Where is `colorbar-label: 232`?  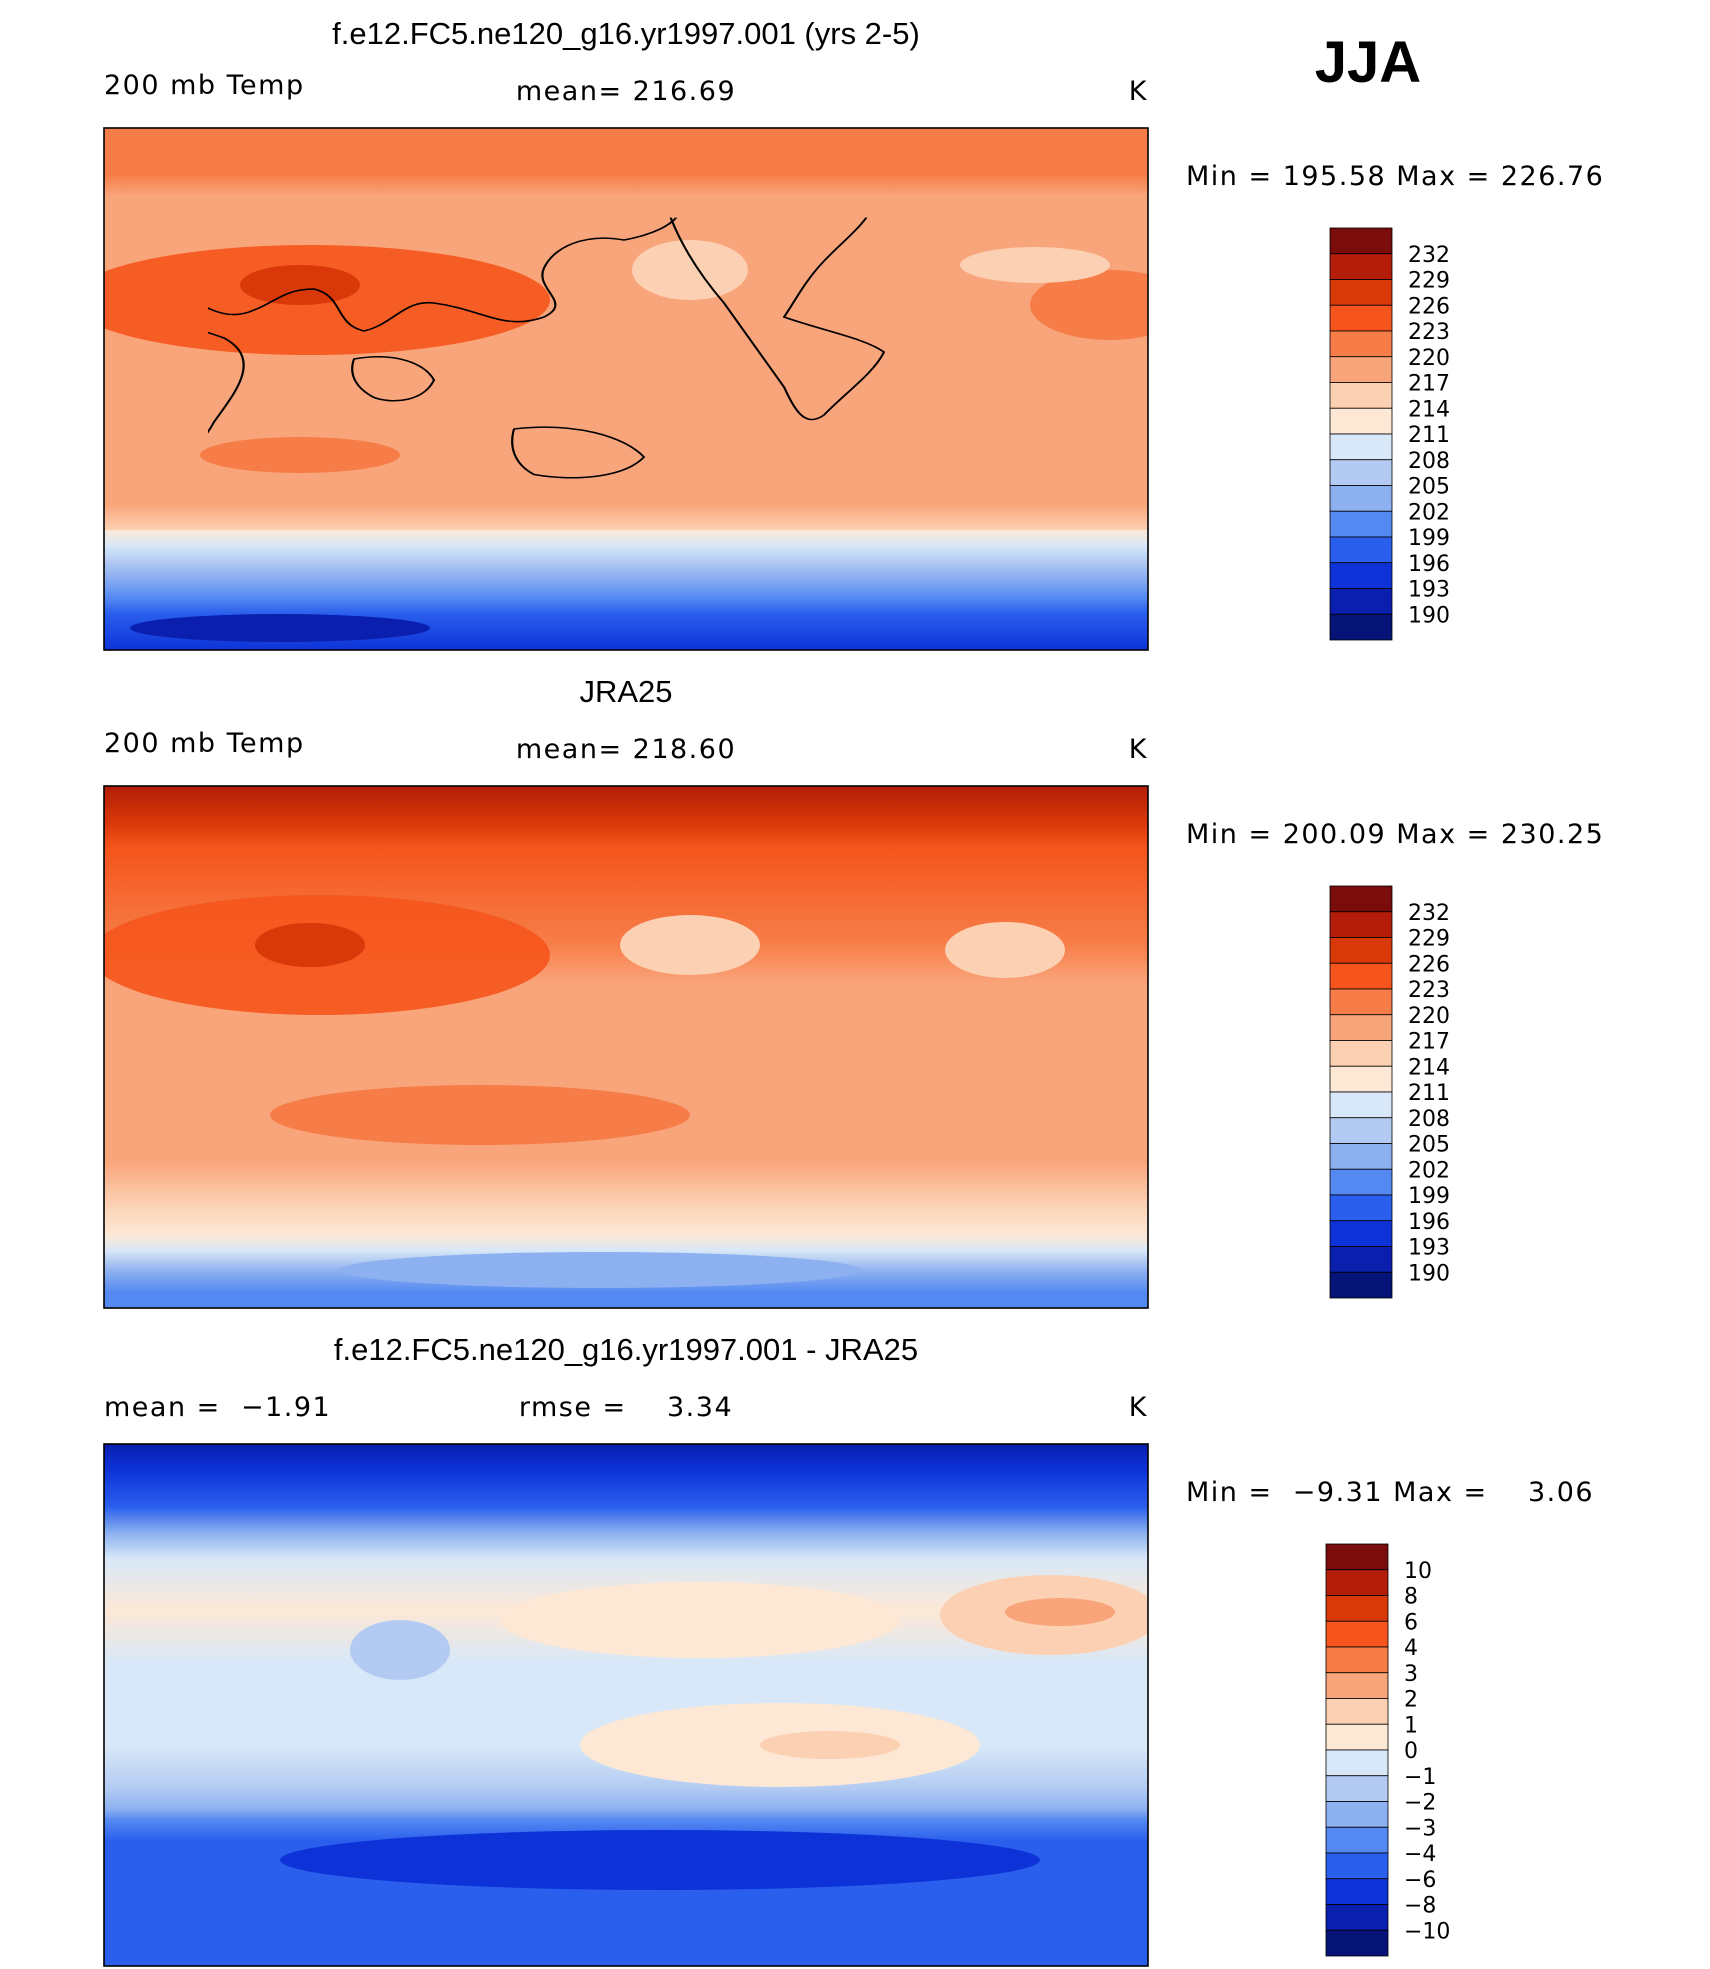 colorbar-label: 232 is located at coordinates (1429, 913).